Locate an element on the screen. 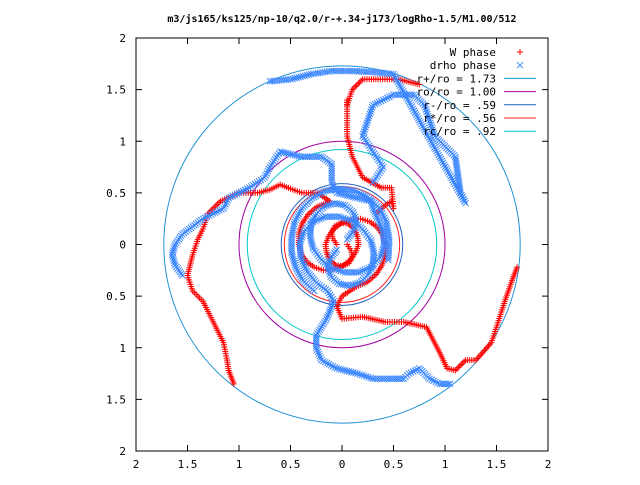 The height and width of the screenshot is (485, 640). legend-item: drho phase is located at coordinates (477, 65).